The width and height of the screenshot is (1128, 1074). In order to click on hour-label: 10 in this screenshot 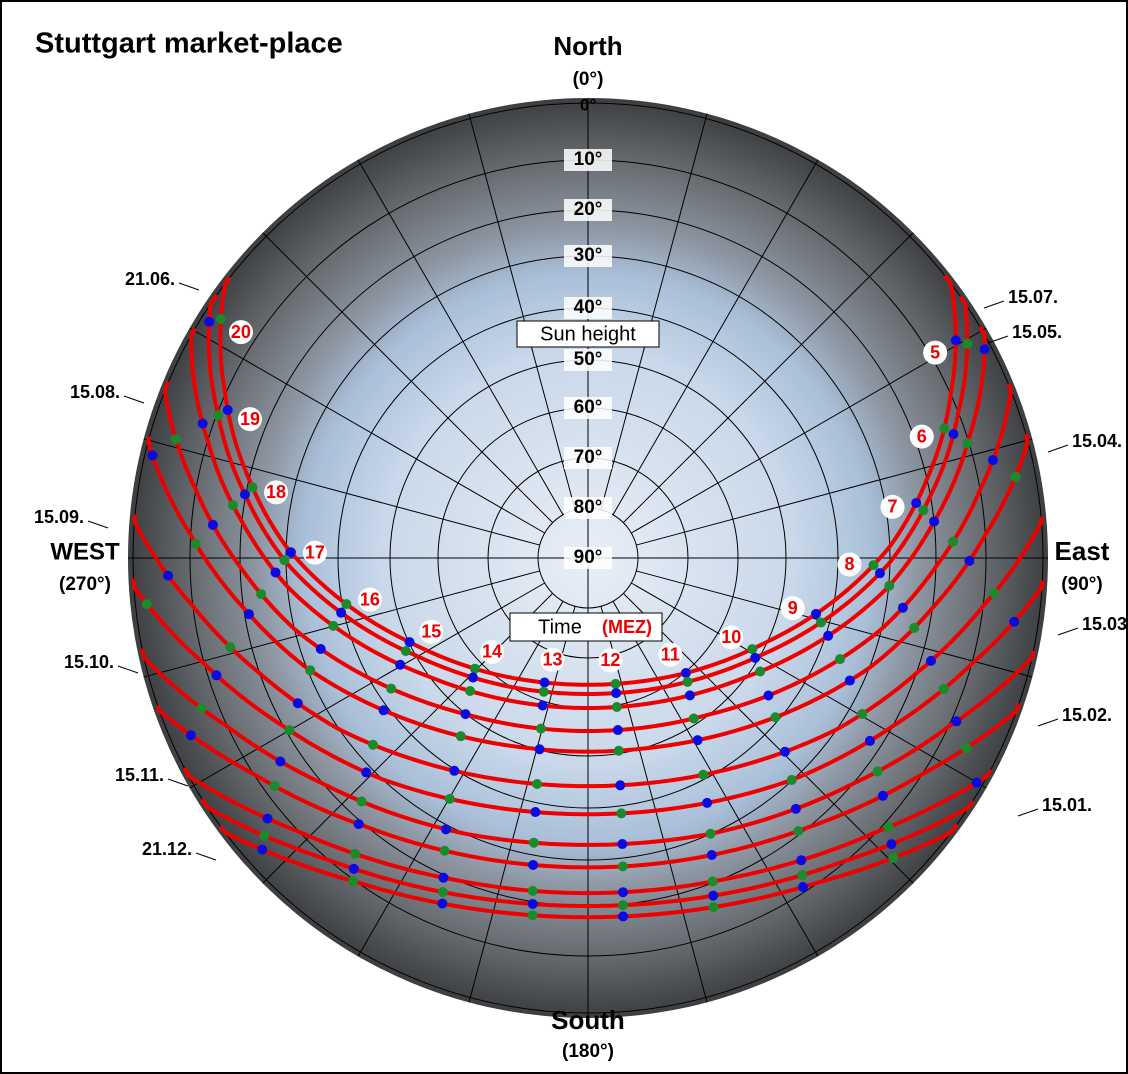, I will do `click(731, 637)`.